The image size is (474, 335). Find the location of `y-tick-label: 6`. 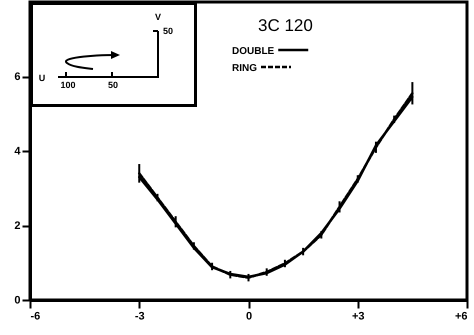

y-tick-label: 6 is located at coordinates (17, 77).